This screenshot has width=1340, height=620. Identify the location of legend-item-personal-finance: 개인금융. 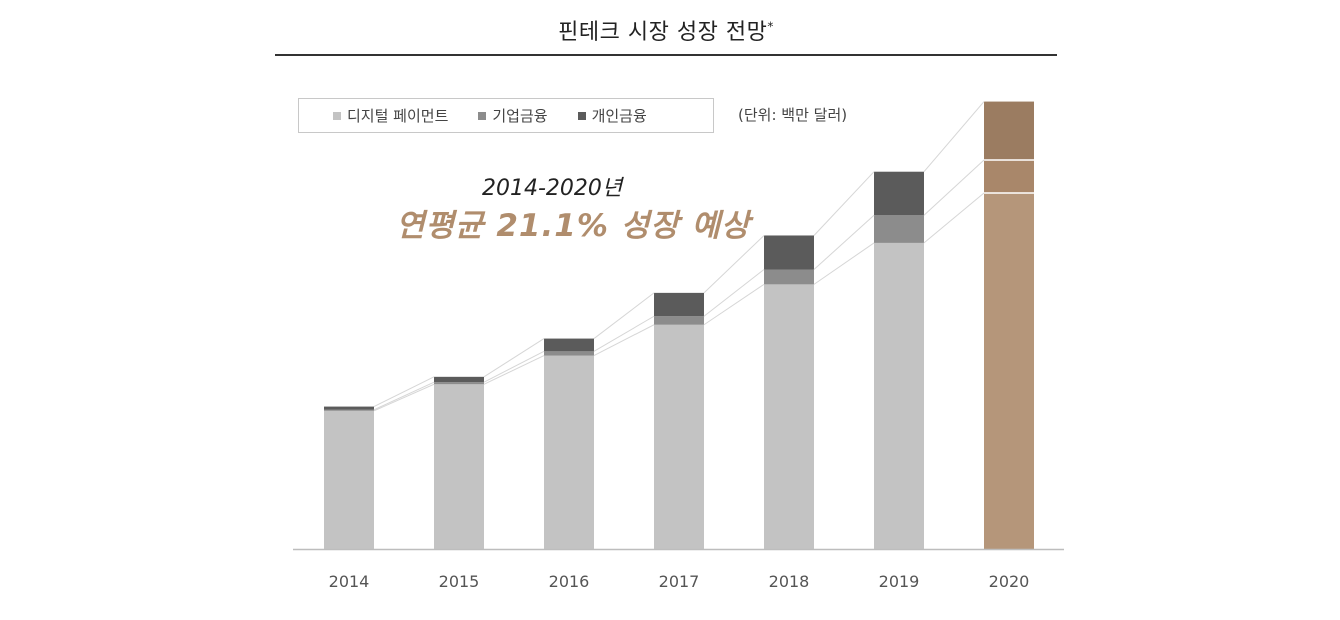
(612, 115).